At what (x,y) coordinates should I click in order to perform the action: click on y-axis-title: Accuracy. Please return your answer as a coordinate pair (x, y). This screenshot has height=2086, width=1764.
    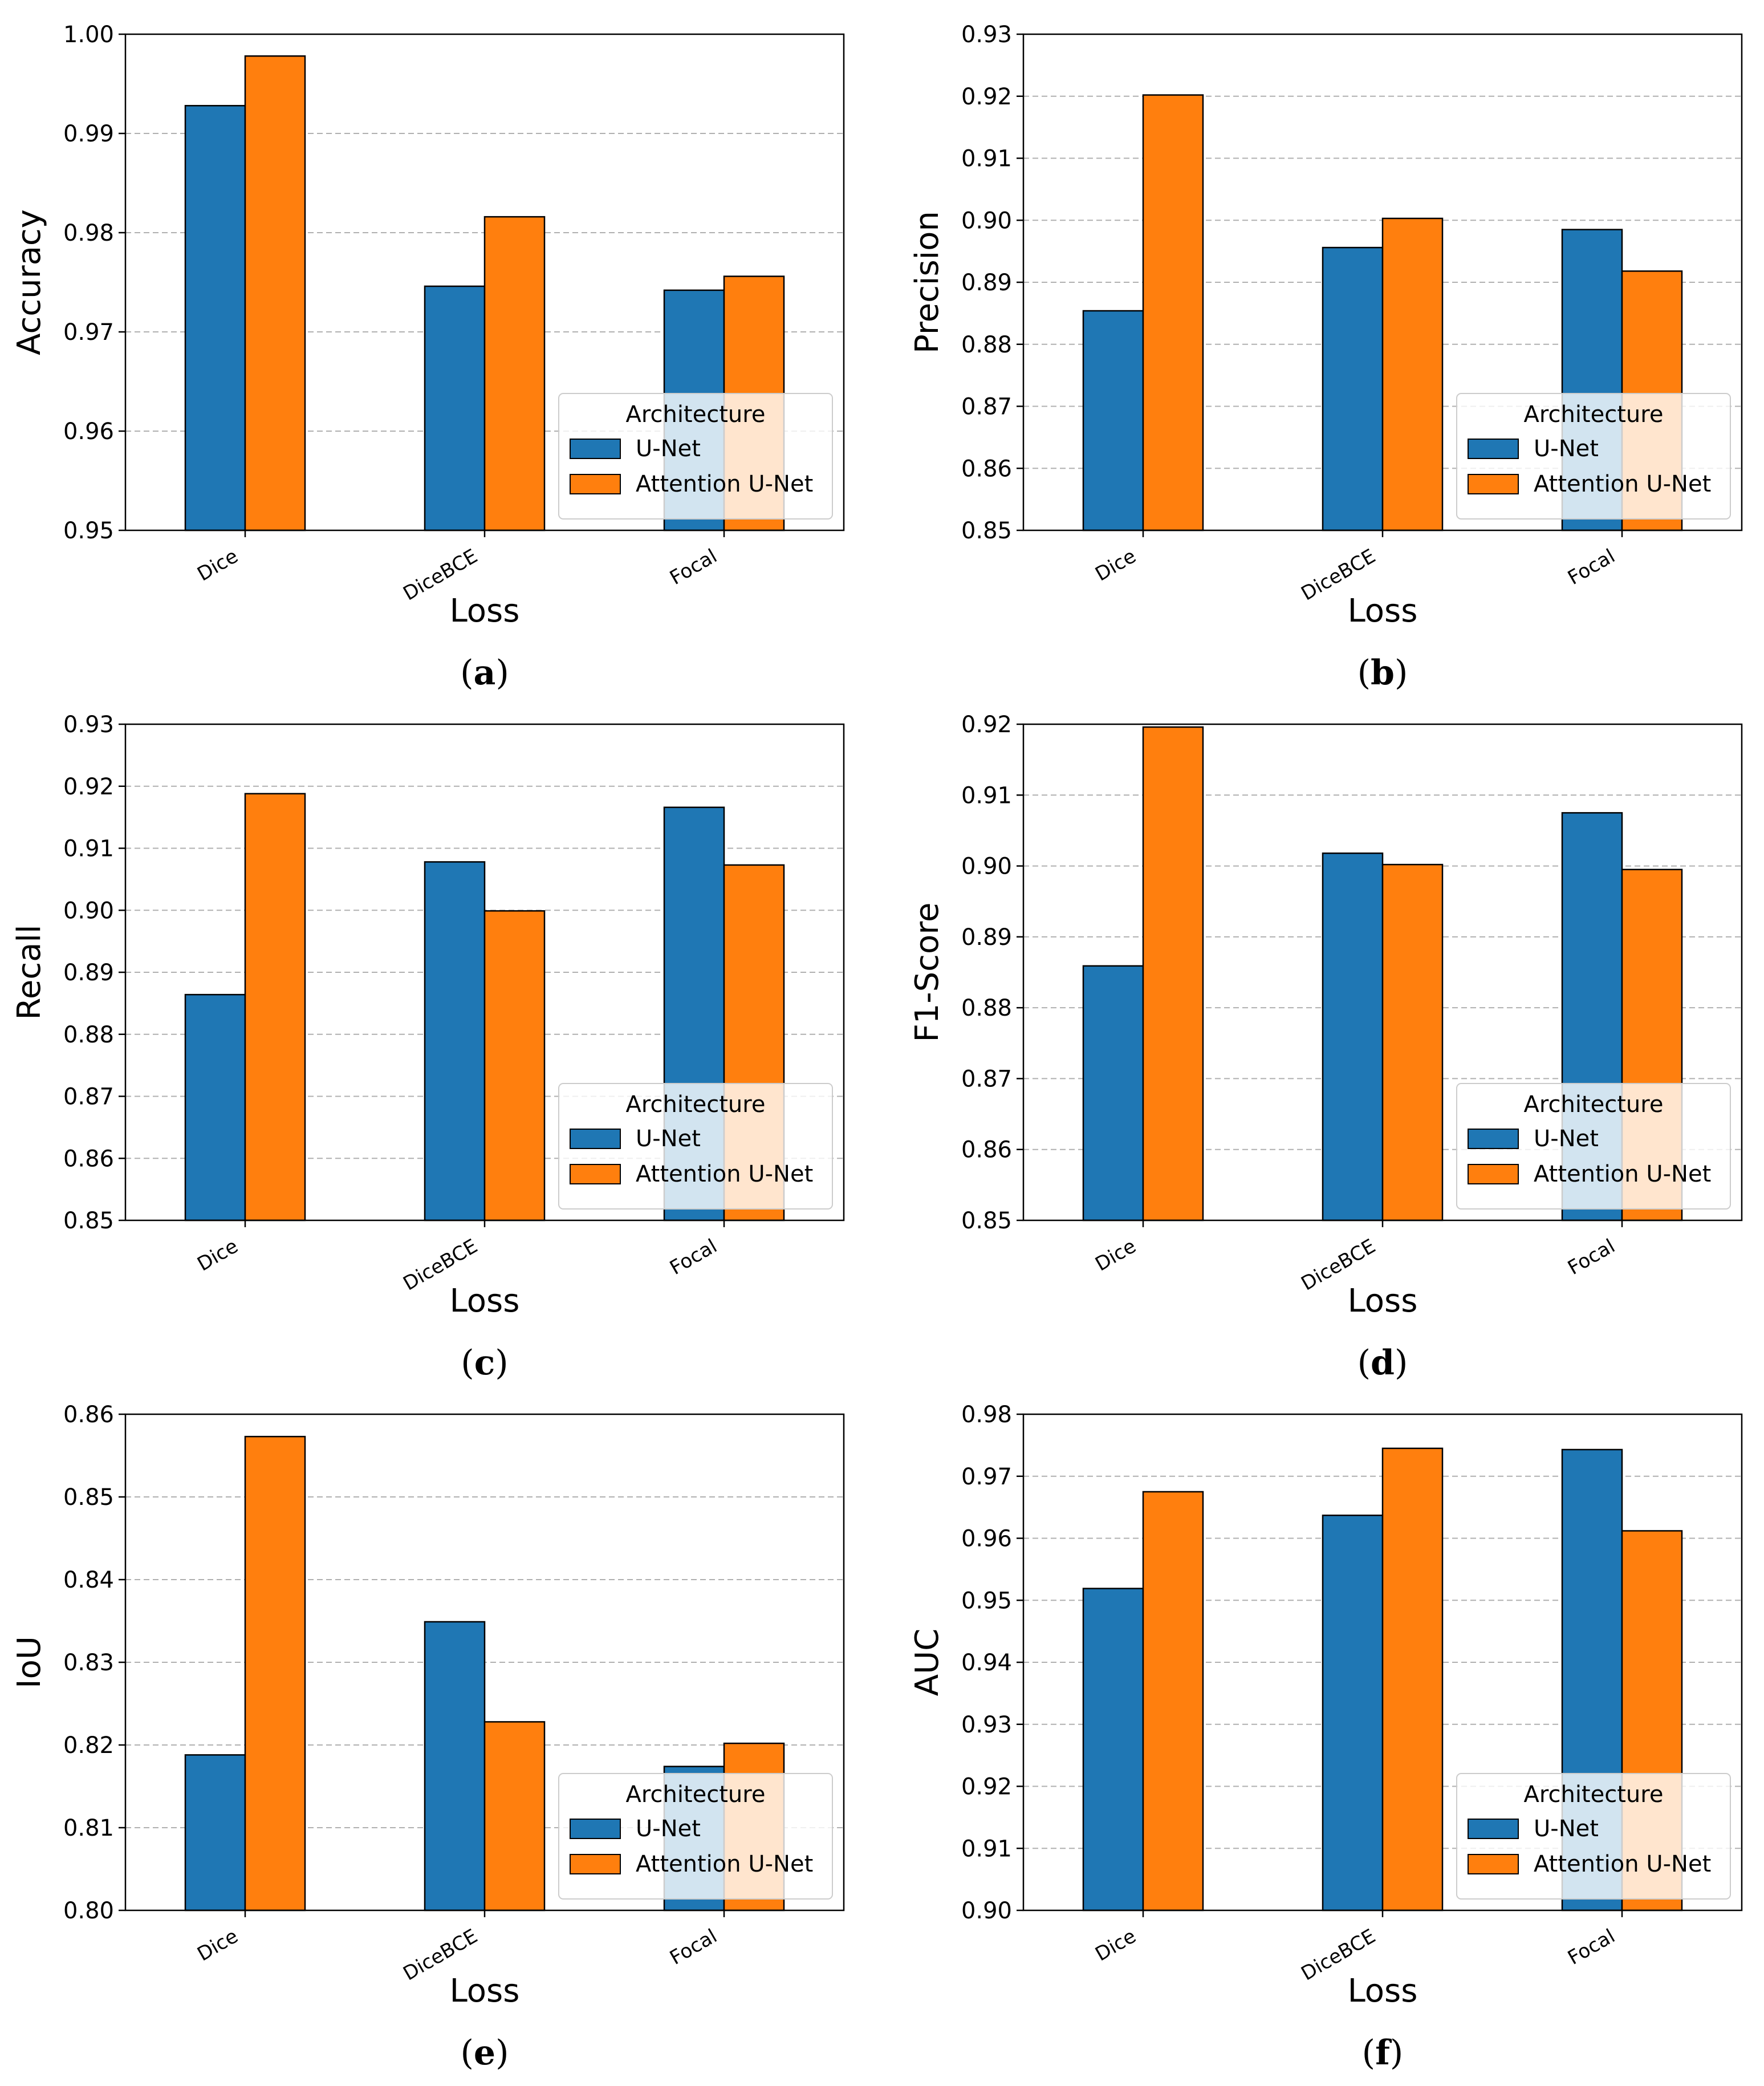
    Looking at the image, I should click on (29, 282).